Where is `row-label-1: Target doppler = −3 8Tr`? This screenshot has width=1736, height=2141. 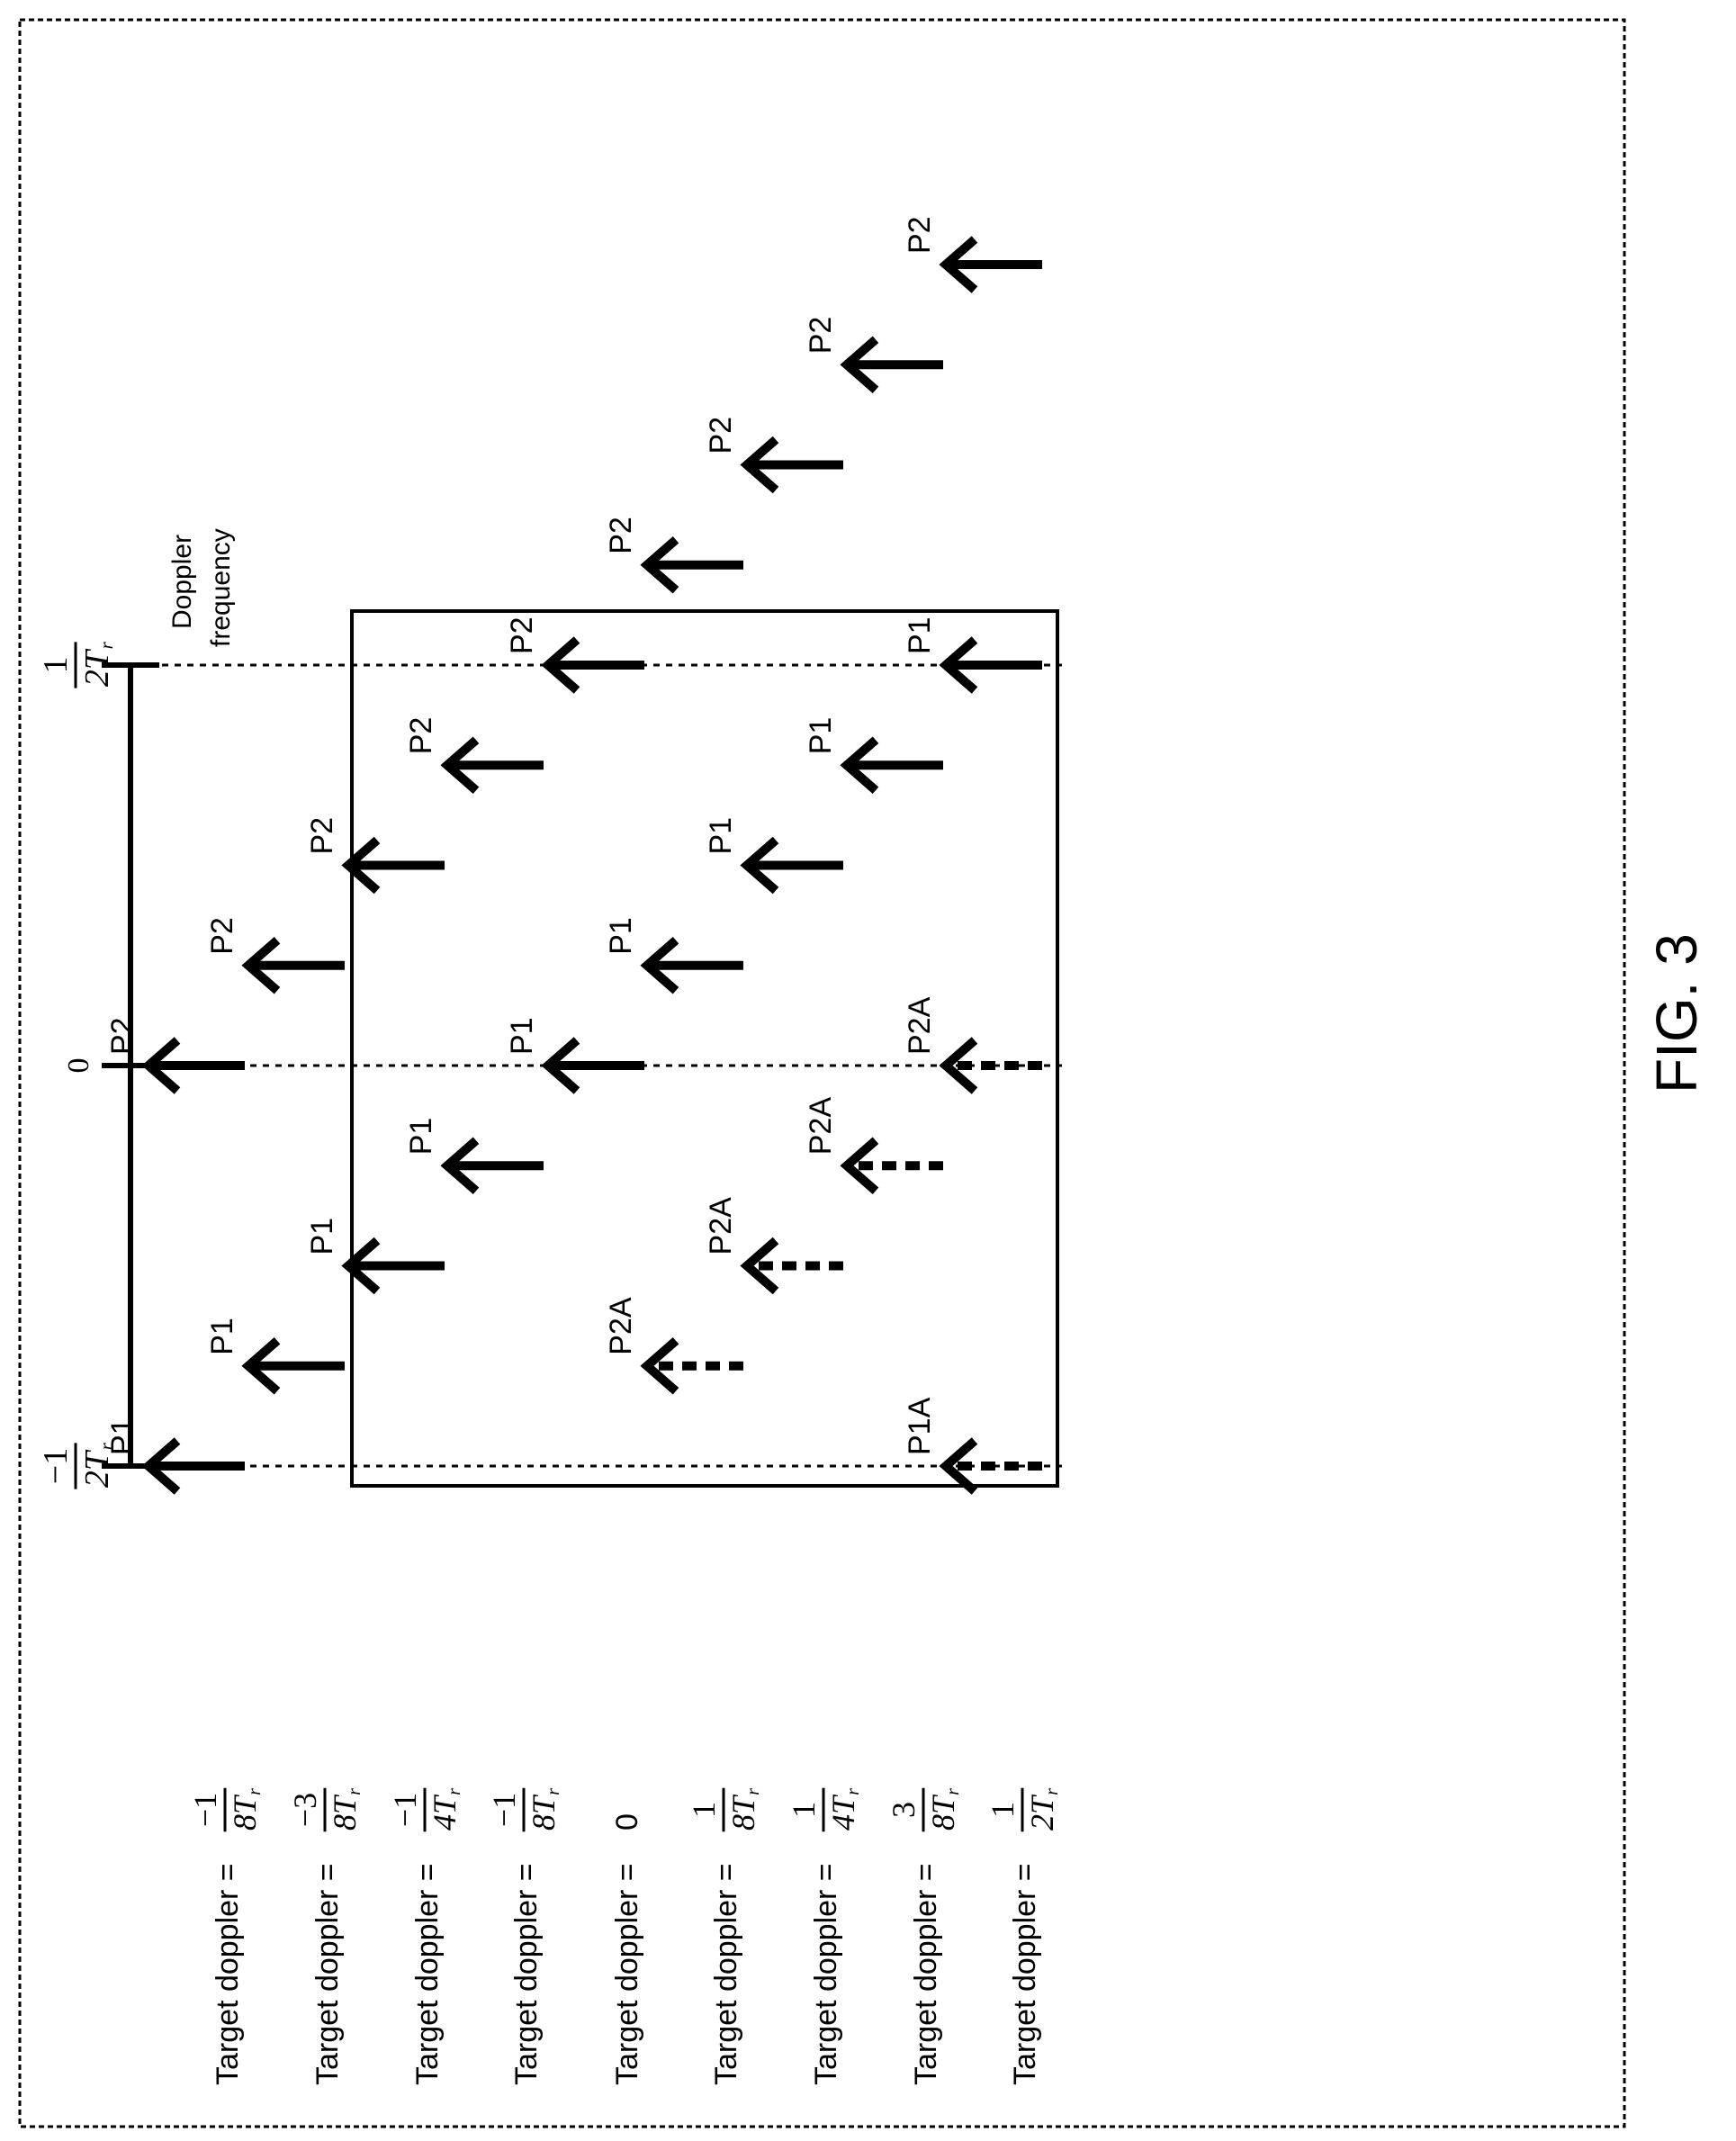 row-label-1: Target doppler = −3 8Tr is located at coordinates (325, 1936).